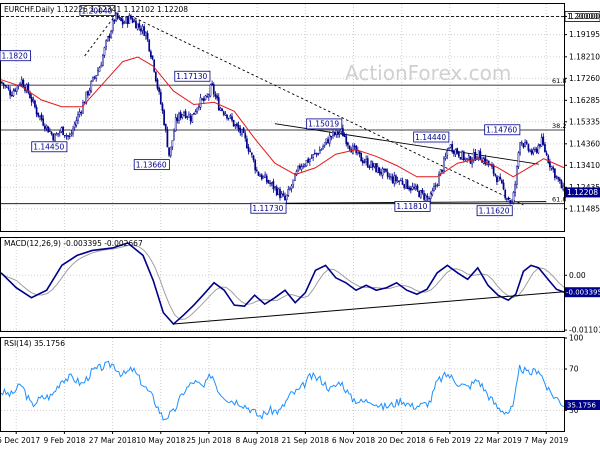 This screenshot has width=600, height=450. Describe the element at coordinates (20, 440) in the screenshot. I see `x-tick-label: 26 Dec 2017` at that location.